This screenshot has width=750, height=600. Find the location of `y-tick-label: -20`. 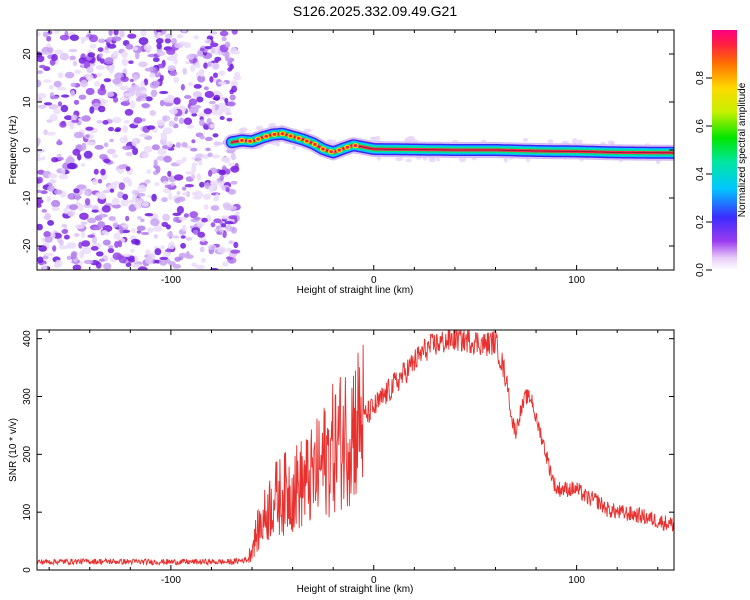

y-tick-label: -20 is located at coordinates (27, 245).